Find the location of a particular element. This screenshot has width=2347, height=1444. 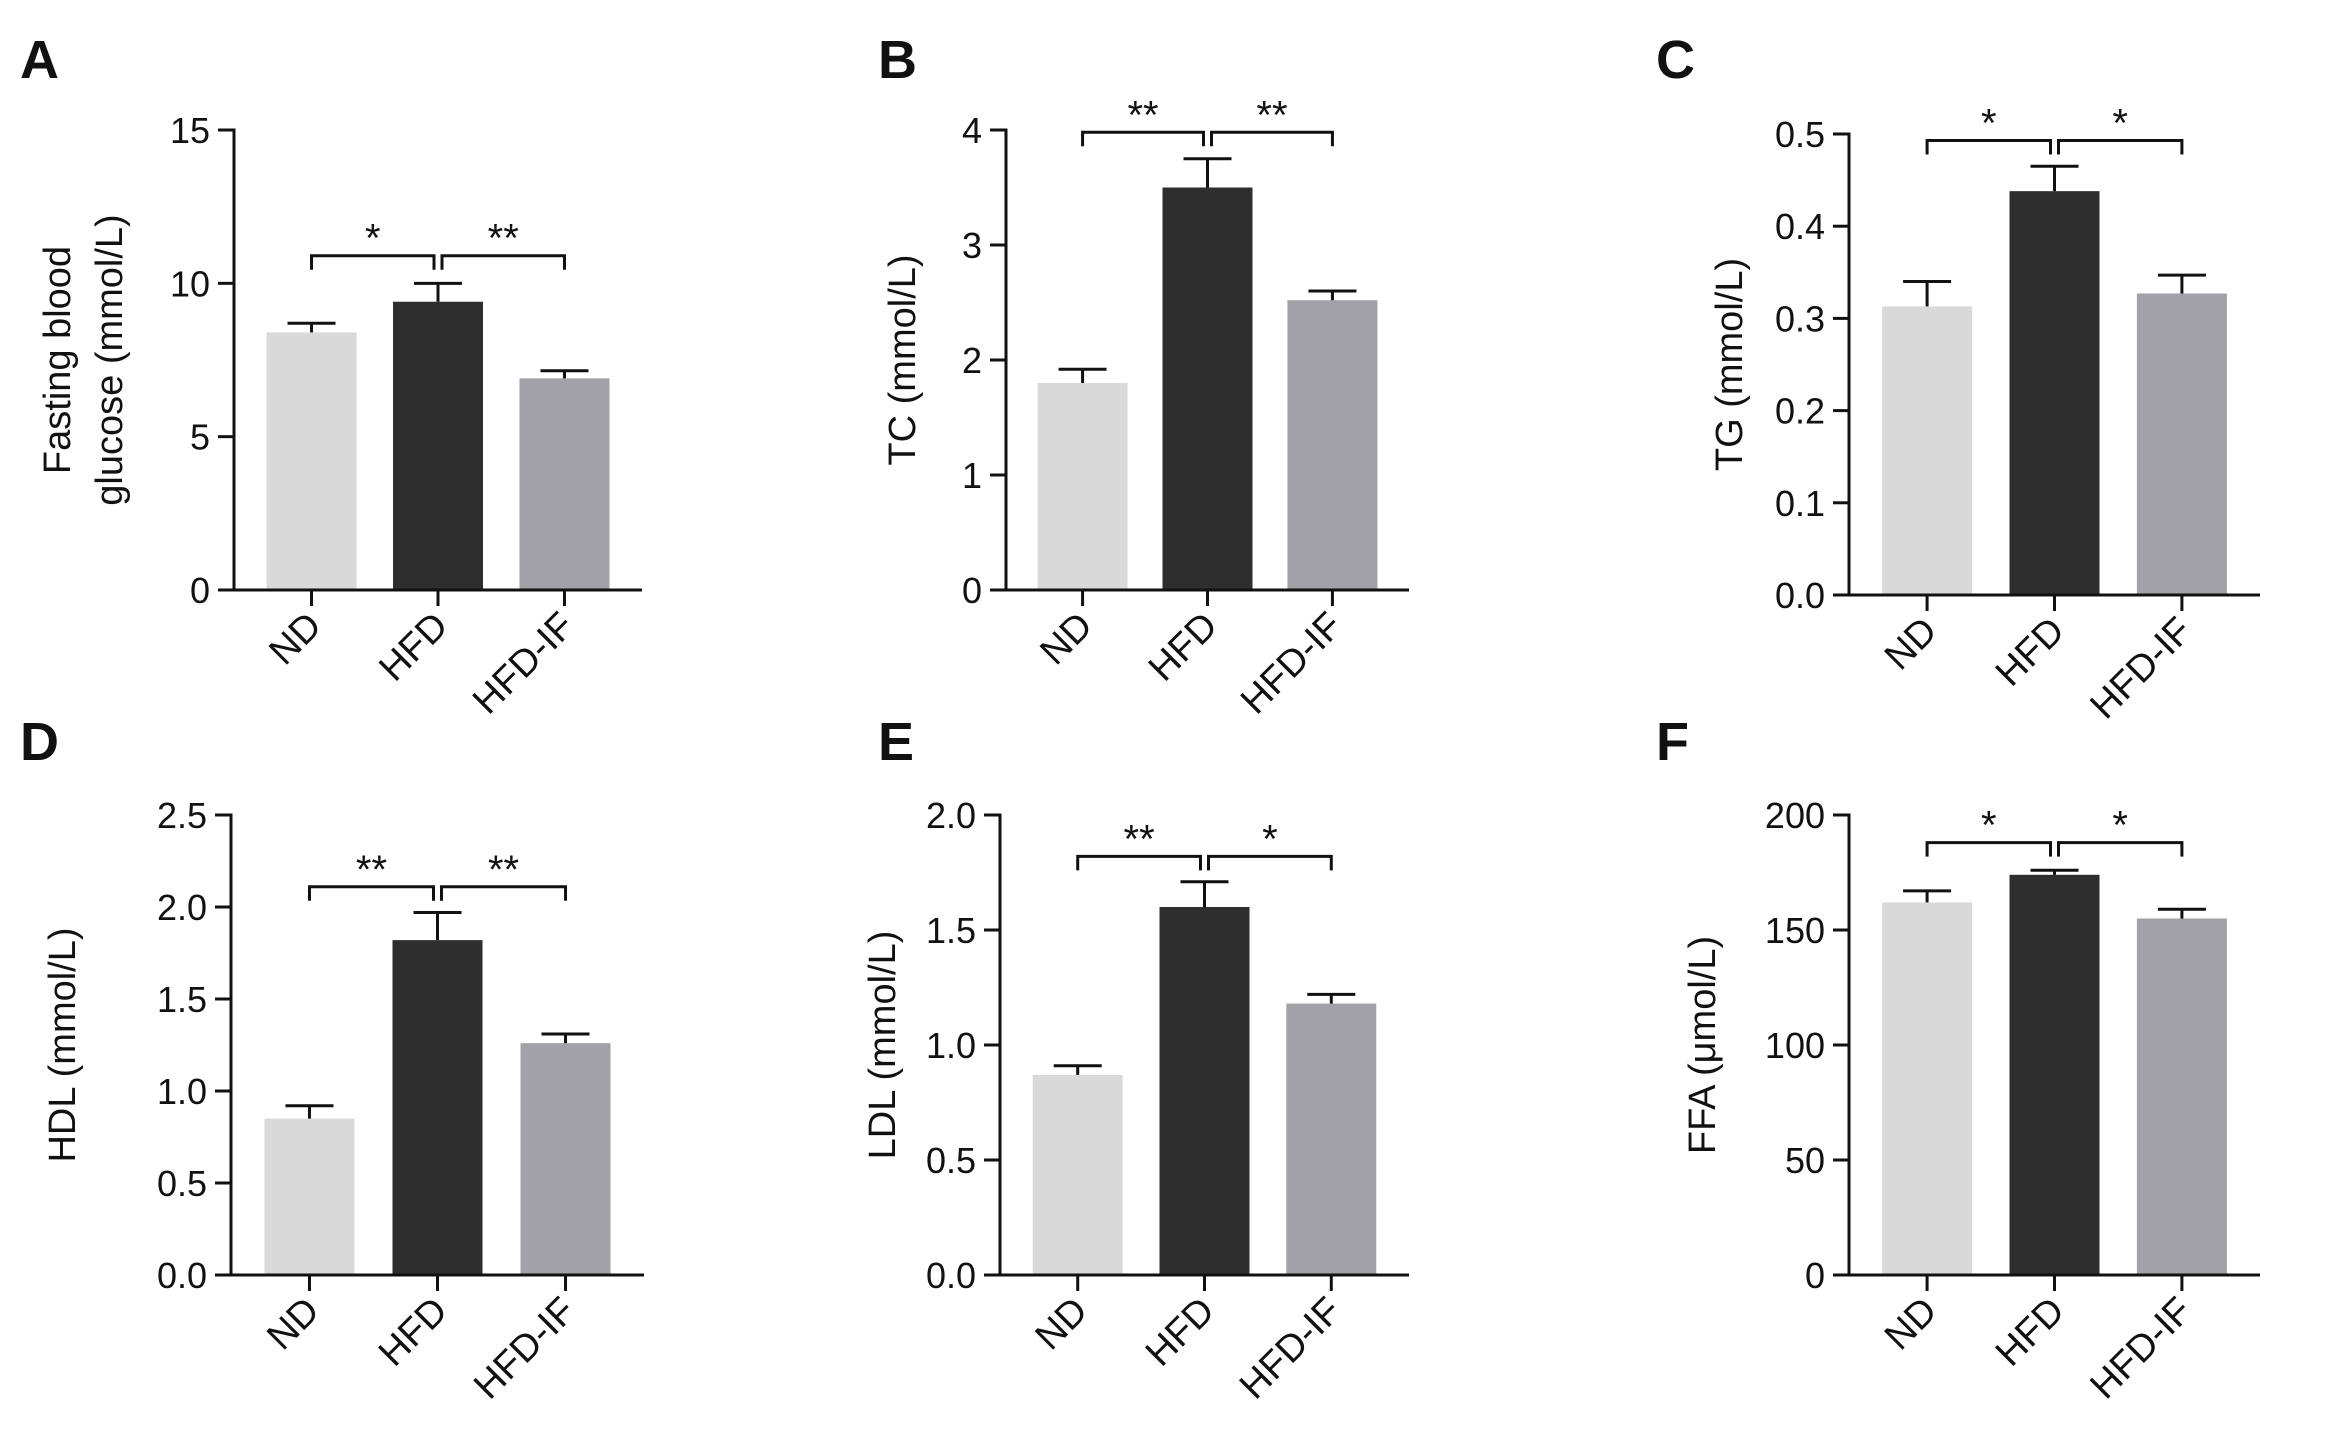

y-tick-label: 0.4 is located at coordinates (1800, 226).